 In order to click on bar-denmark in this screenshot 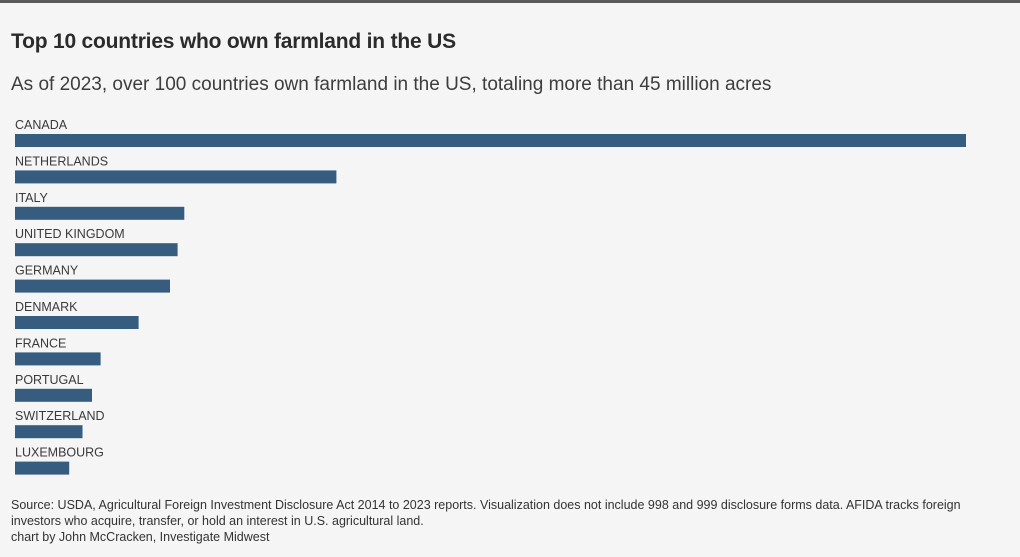, I will do `click(77, 322)`.